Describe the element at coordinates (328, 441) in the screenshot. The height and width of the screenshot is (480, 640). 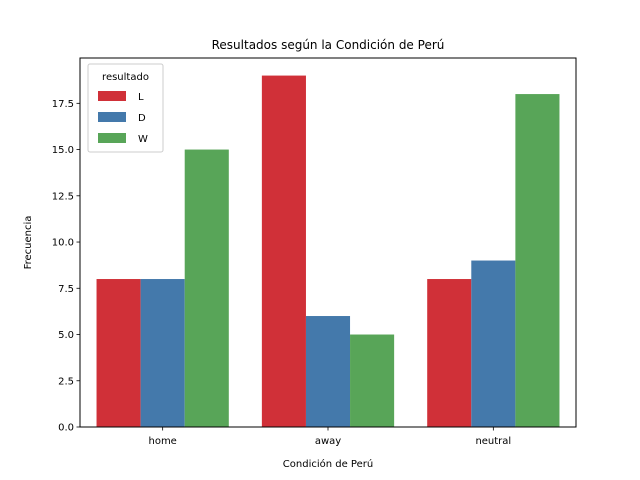
I see `x-tick-label: away` at that location.